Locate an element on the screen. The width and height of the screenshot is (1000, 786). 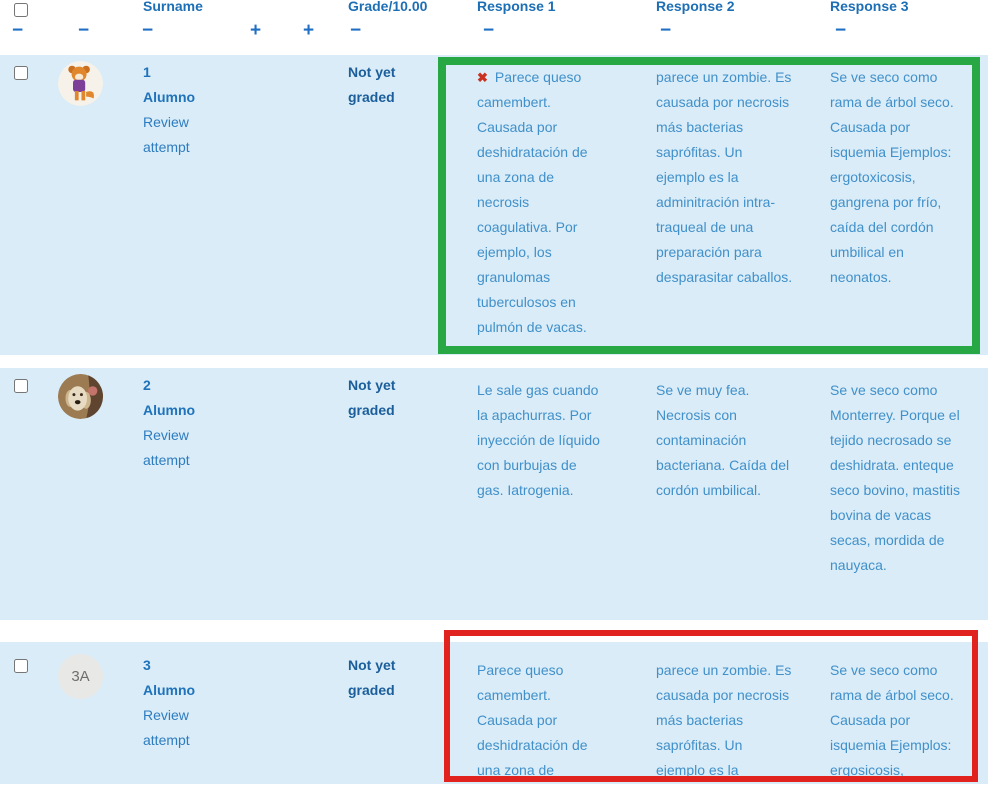
column-header-response2: Response 2 is located at coordinates (695, 7).